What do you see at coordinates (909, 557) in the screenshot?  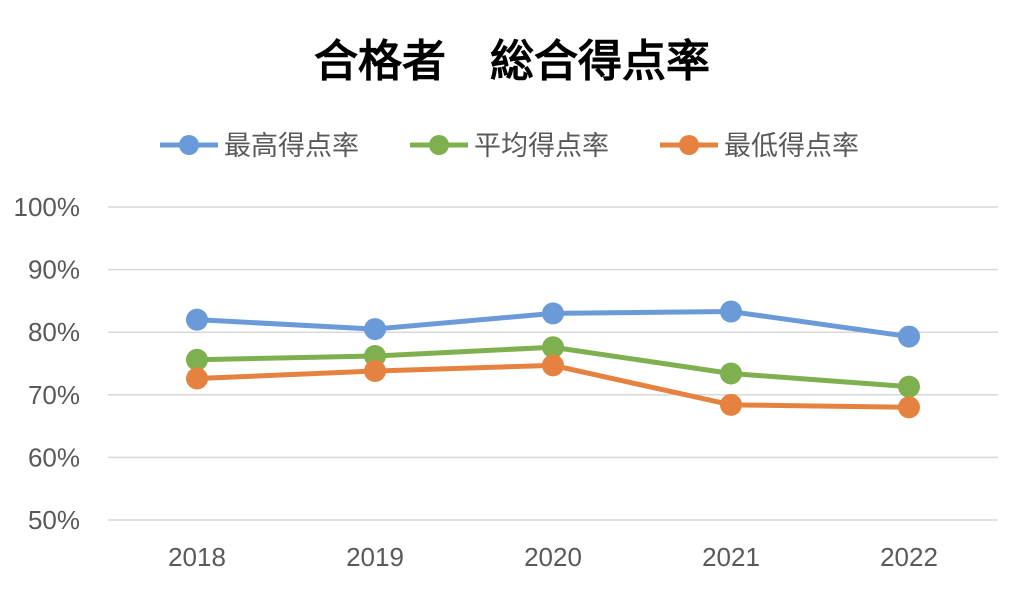 I see `x-tick-label: 2022` at bounding box center [909, 557].